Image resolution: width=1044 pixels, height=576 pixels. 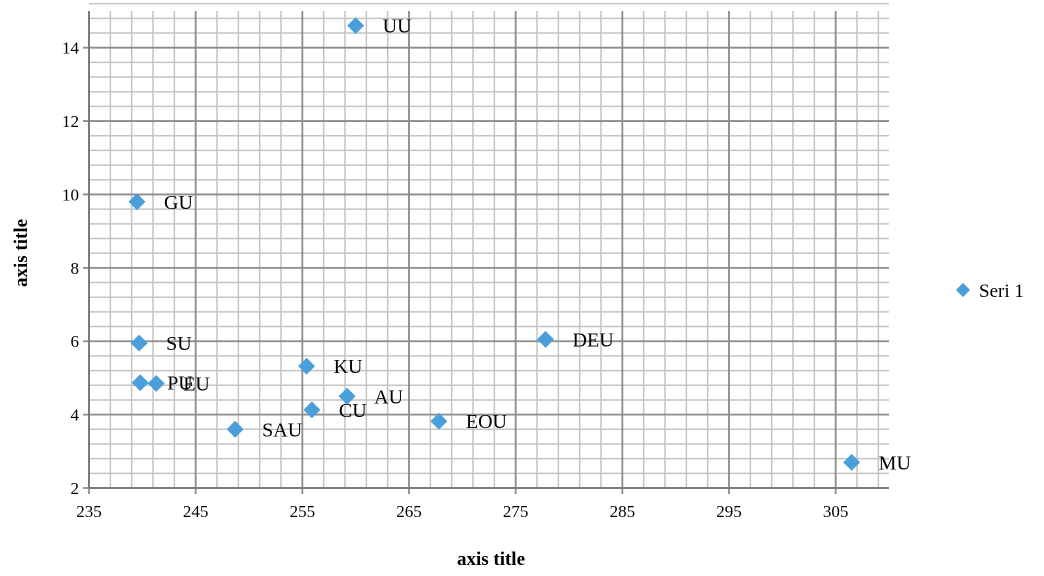 I want to click on y-tick-label: 8, so click(x=75, y=268).